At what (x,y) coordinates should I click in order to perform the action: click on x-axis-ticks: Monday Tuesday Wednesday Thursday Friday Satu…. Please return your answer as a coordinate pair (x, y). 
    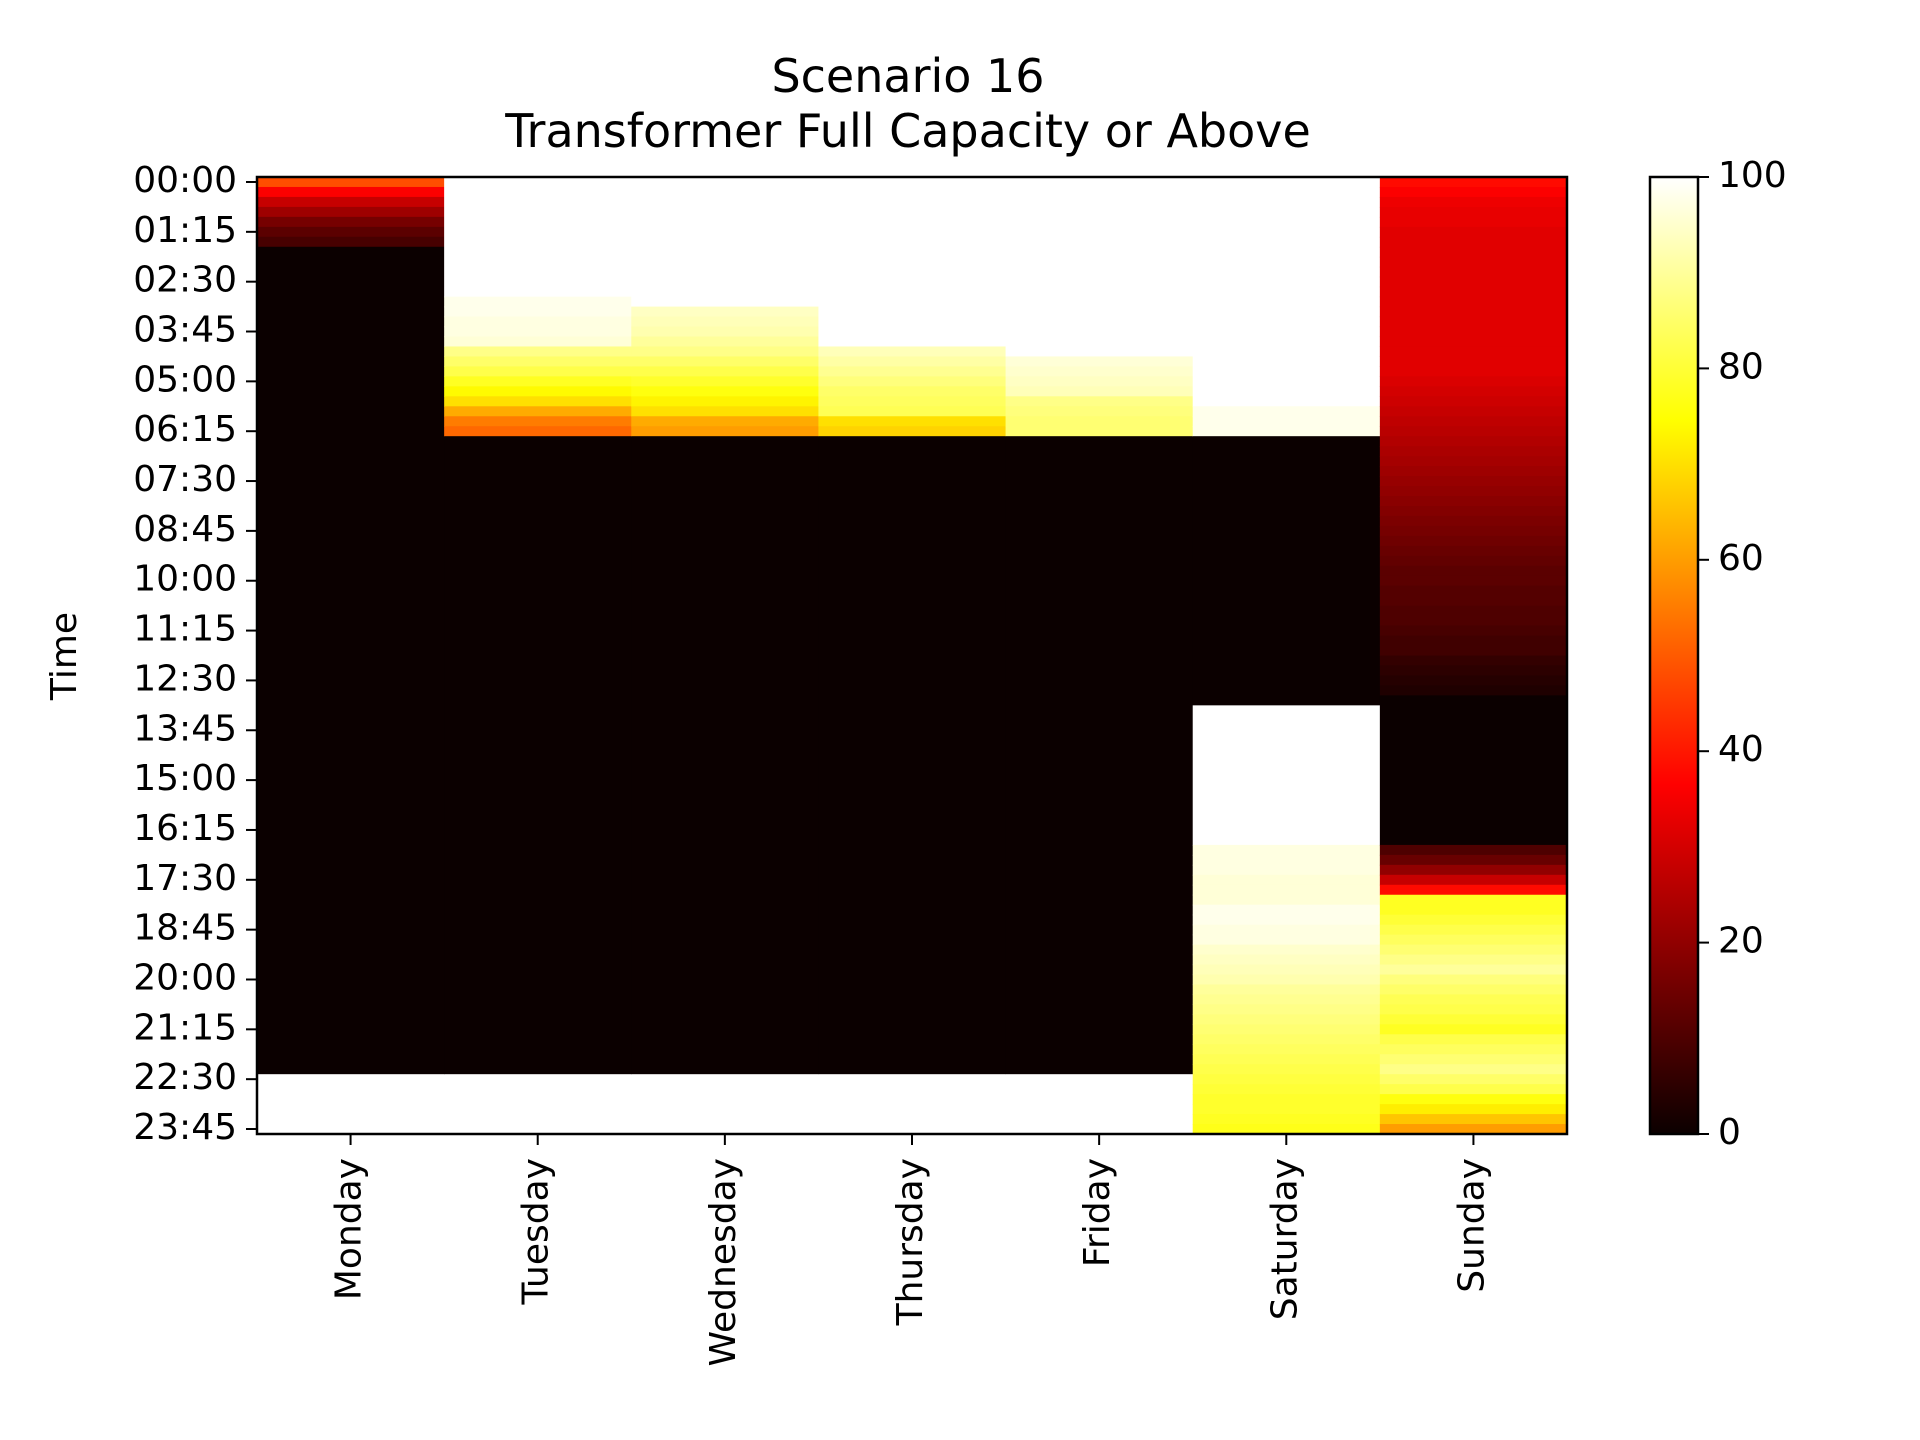
    Looking at the image, I should click on (910, 1250).